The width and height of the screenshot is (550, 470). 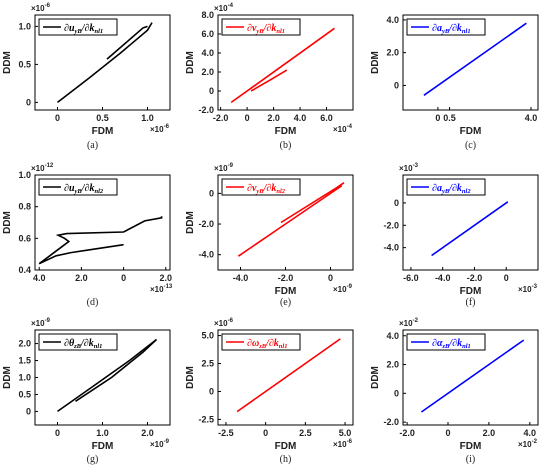 I want to click on y-tick-label: 2.0, so click(x=392, y=53).